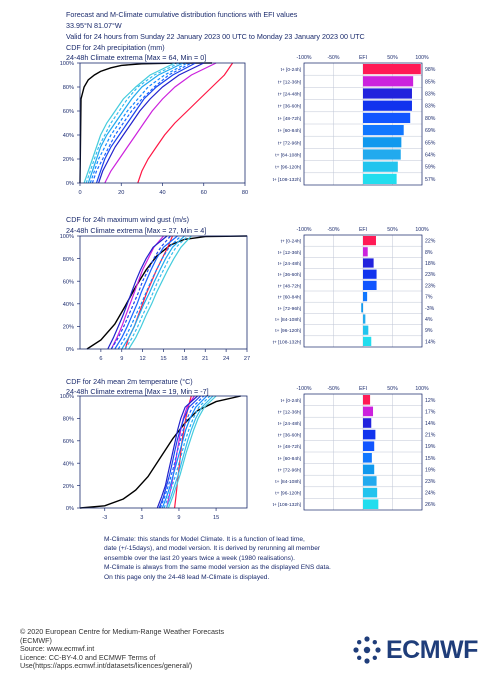  I want to click on ecmwf-logo: ECMWF, so click(415, 650).